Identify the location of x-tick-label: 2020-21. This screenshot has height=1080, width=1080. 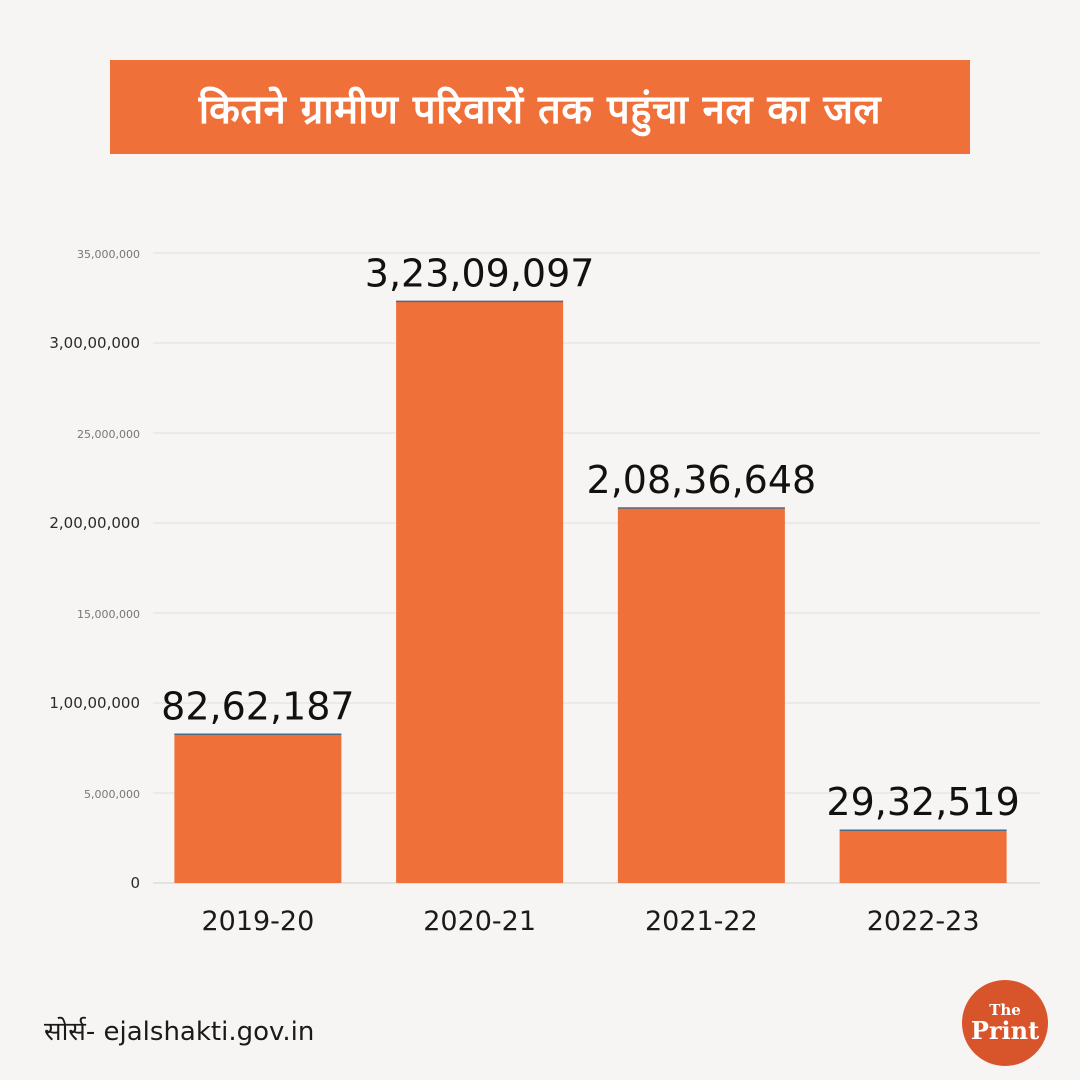
(479, 921).